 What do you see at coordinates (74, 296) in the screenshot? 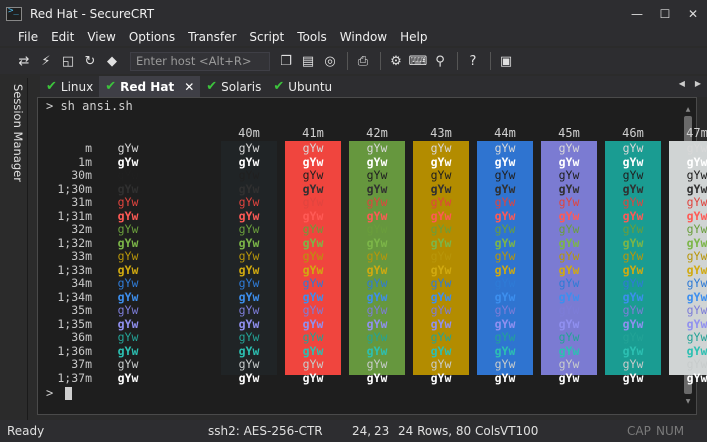
I see `fg-row-label: 1;34m` at bounding box center [74, 296].